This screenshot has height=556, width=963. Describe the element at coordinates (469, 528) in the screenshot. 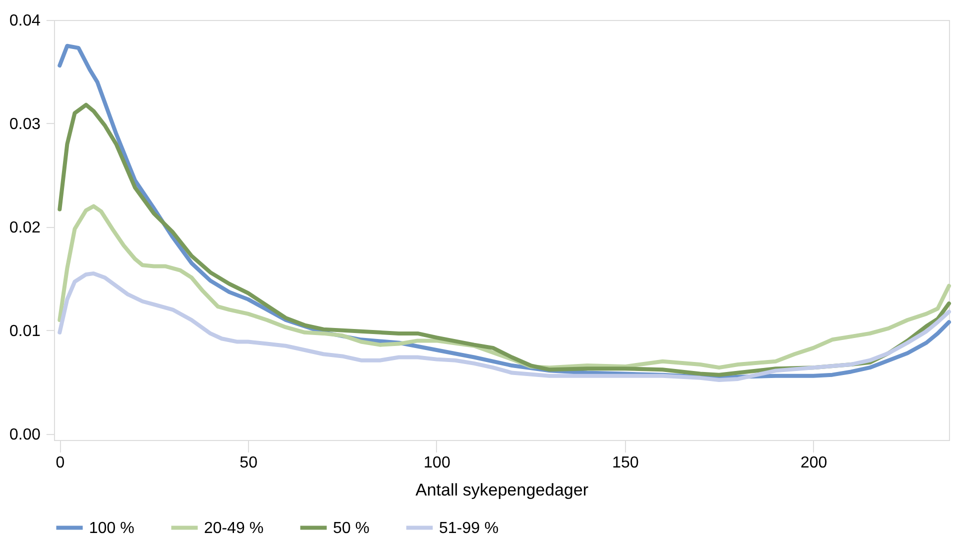

I see `legend-label: 51-99 %` at that location.